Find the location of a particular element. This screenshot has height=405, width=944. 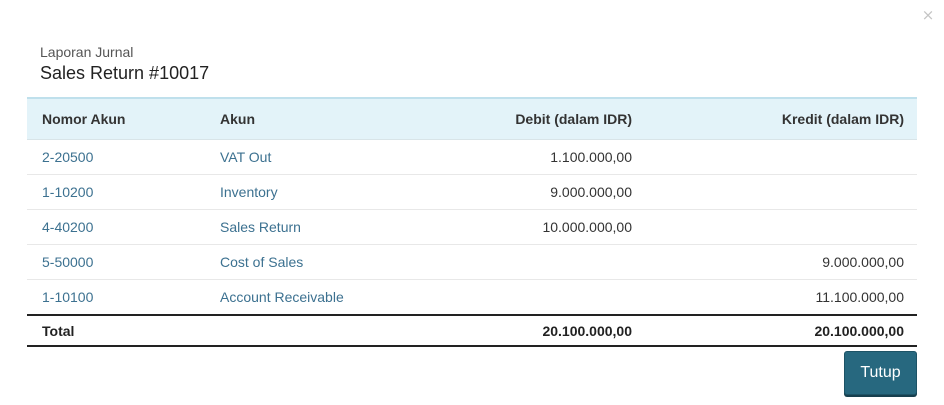

total-debit: 20.100.000,00 is located at coordinates (587, 330).